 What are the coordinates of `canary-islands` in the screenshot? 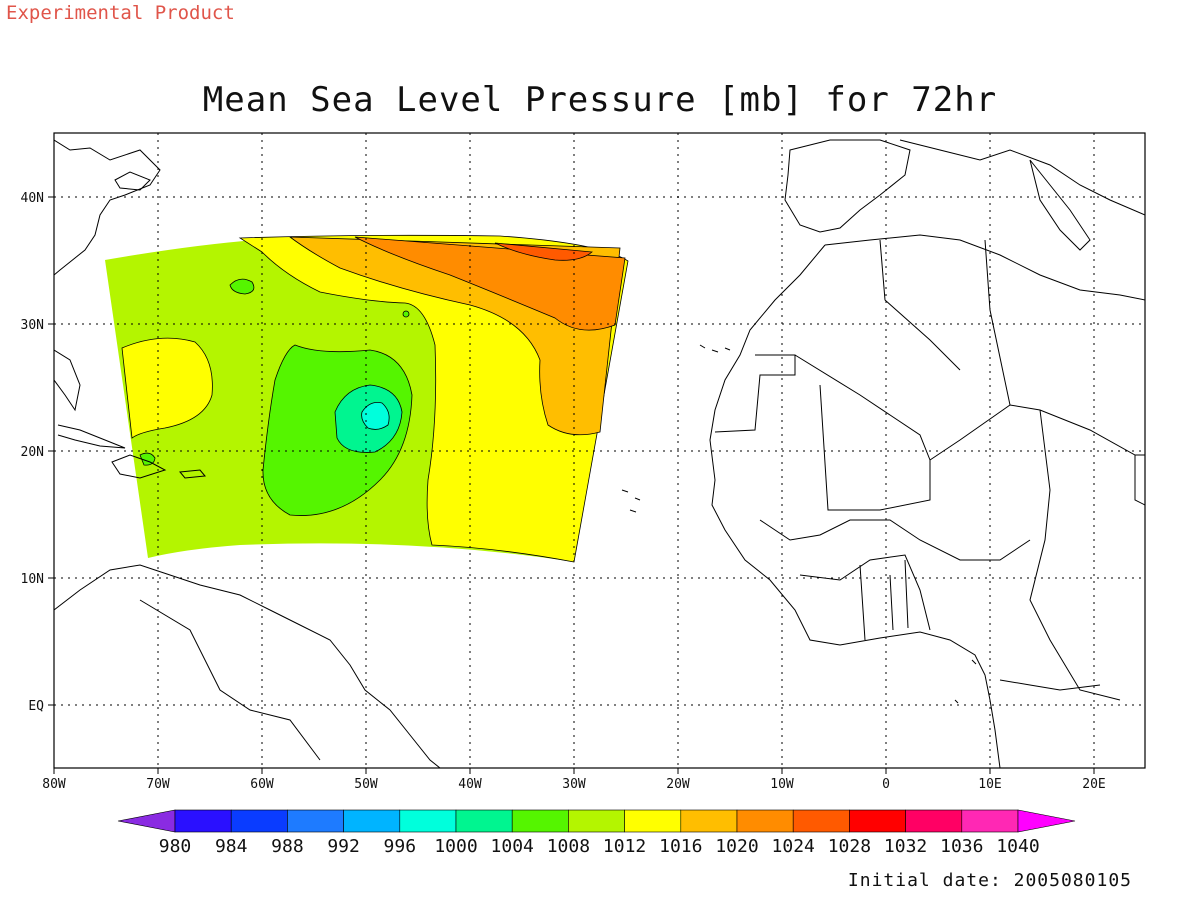 It's located at (715, 348).